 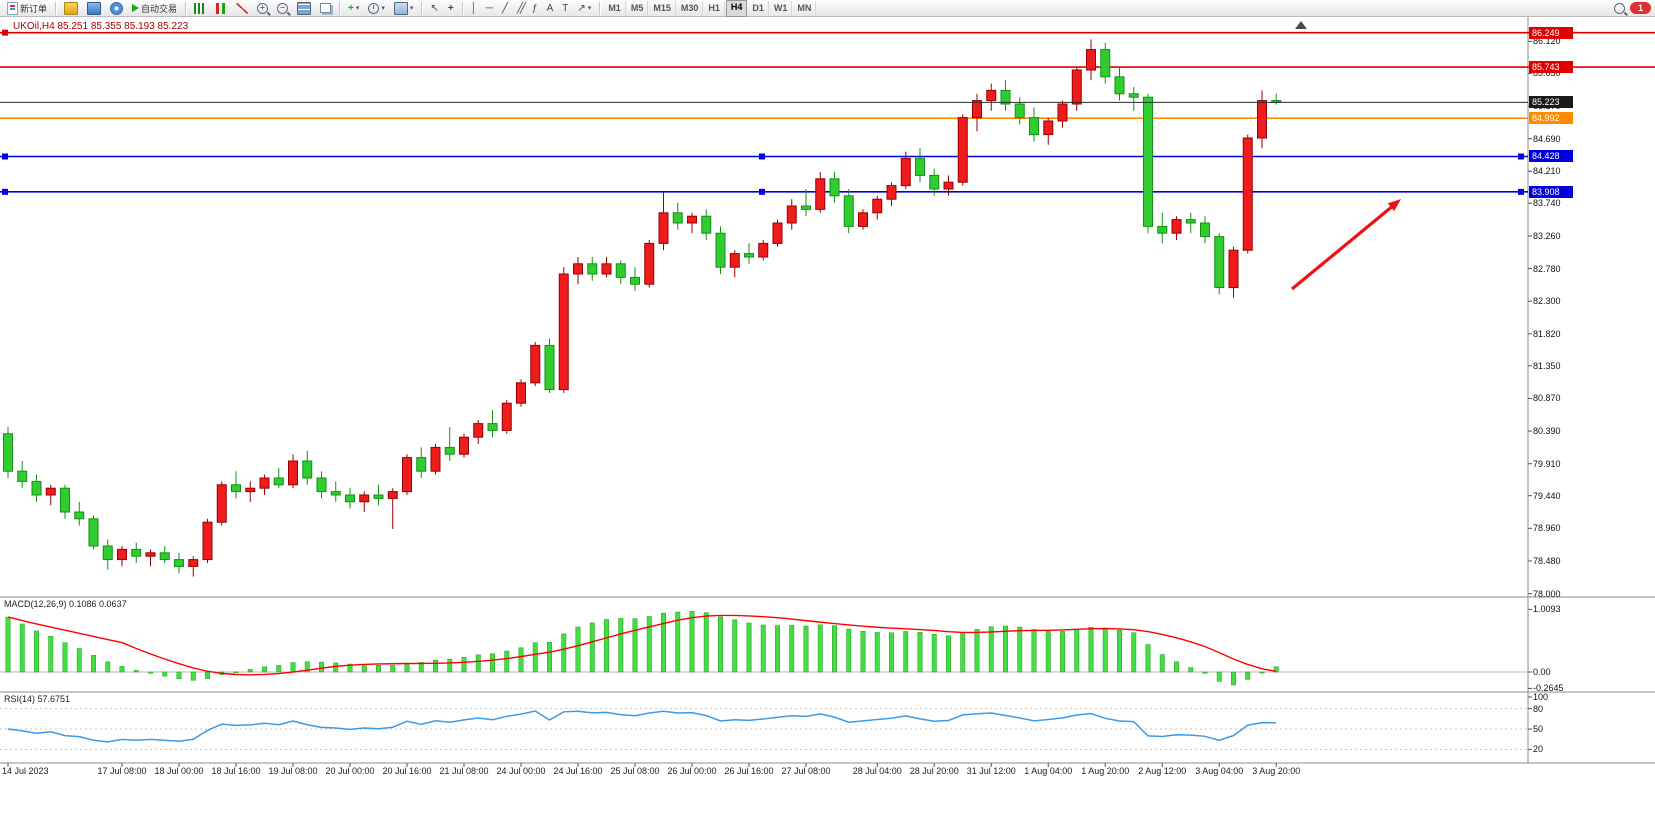 What do you see at coordinates (1343, 247) in the screenshot?
I see `trend-arrow-annotation` at bounding box center [1343, 247].